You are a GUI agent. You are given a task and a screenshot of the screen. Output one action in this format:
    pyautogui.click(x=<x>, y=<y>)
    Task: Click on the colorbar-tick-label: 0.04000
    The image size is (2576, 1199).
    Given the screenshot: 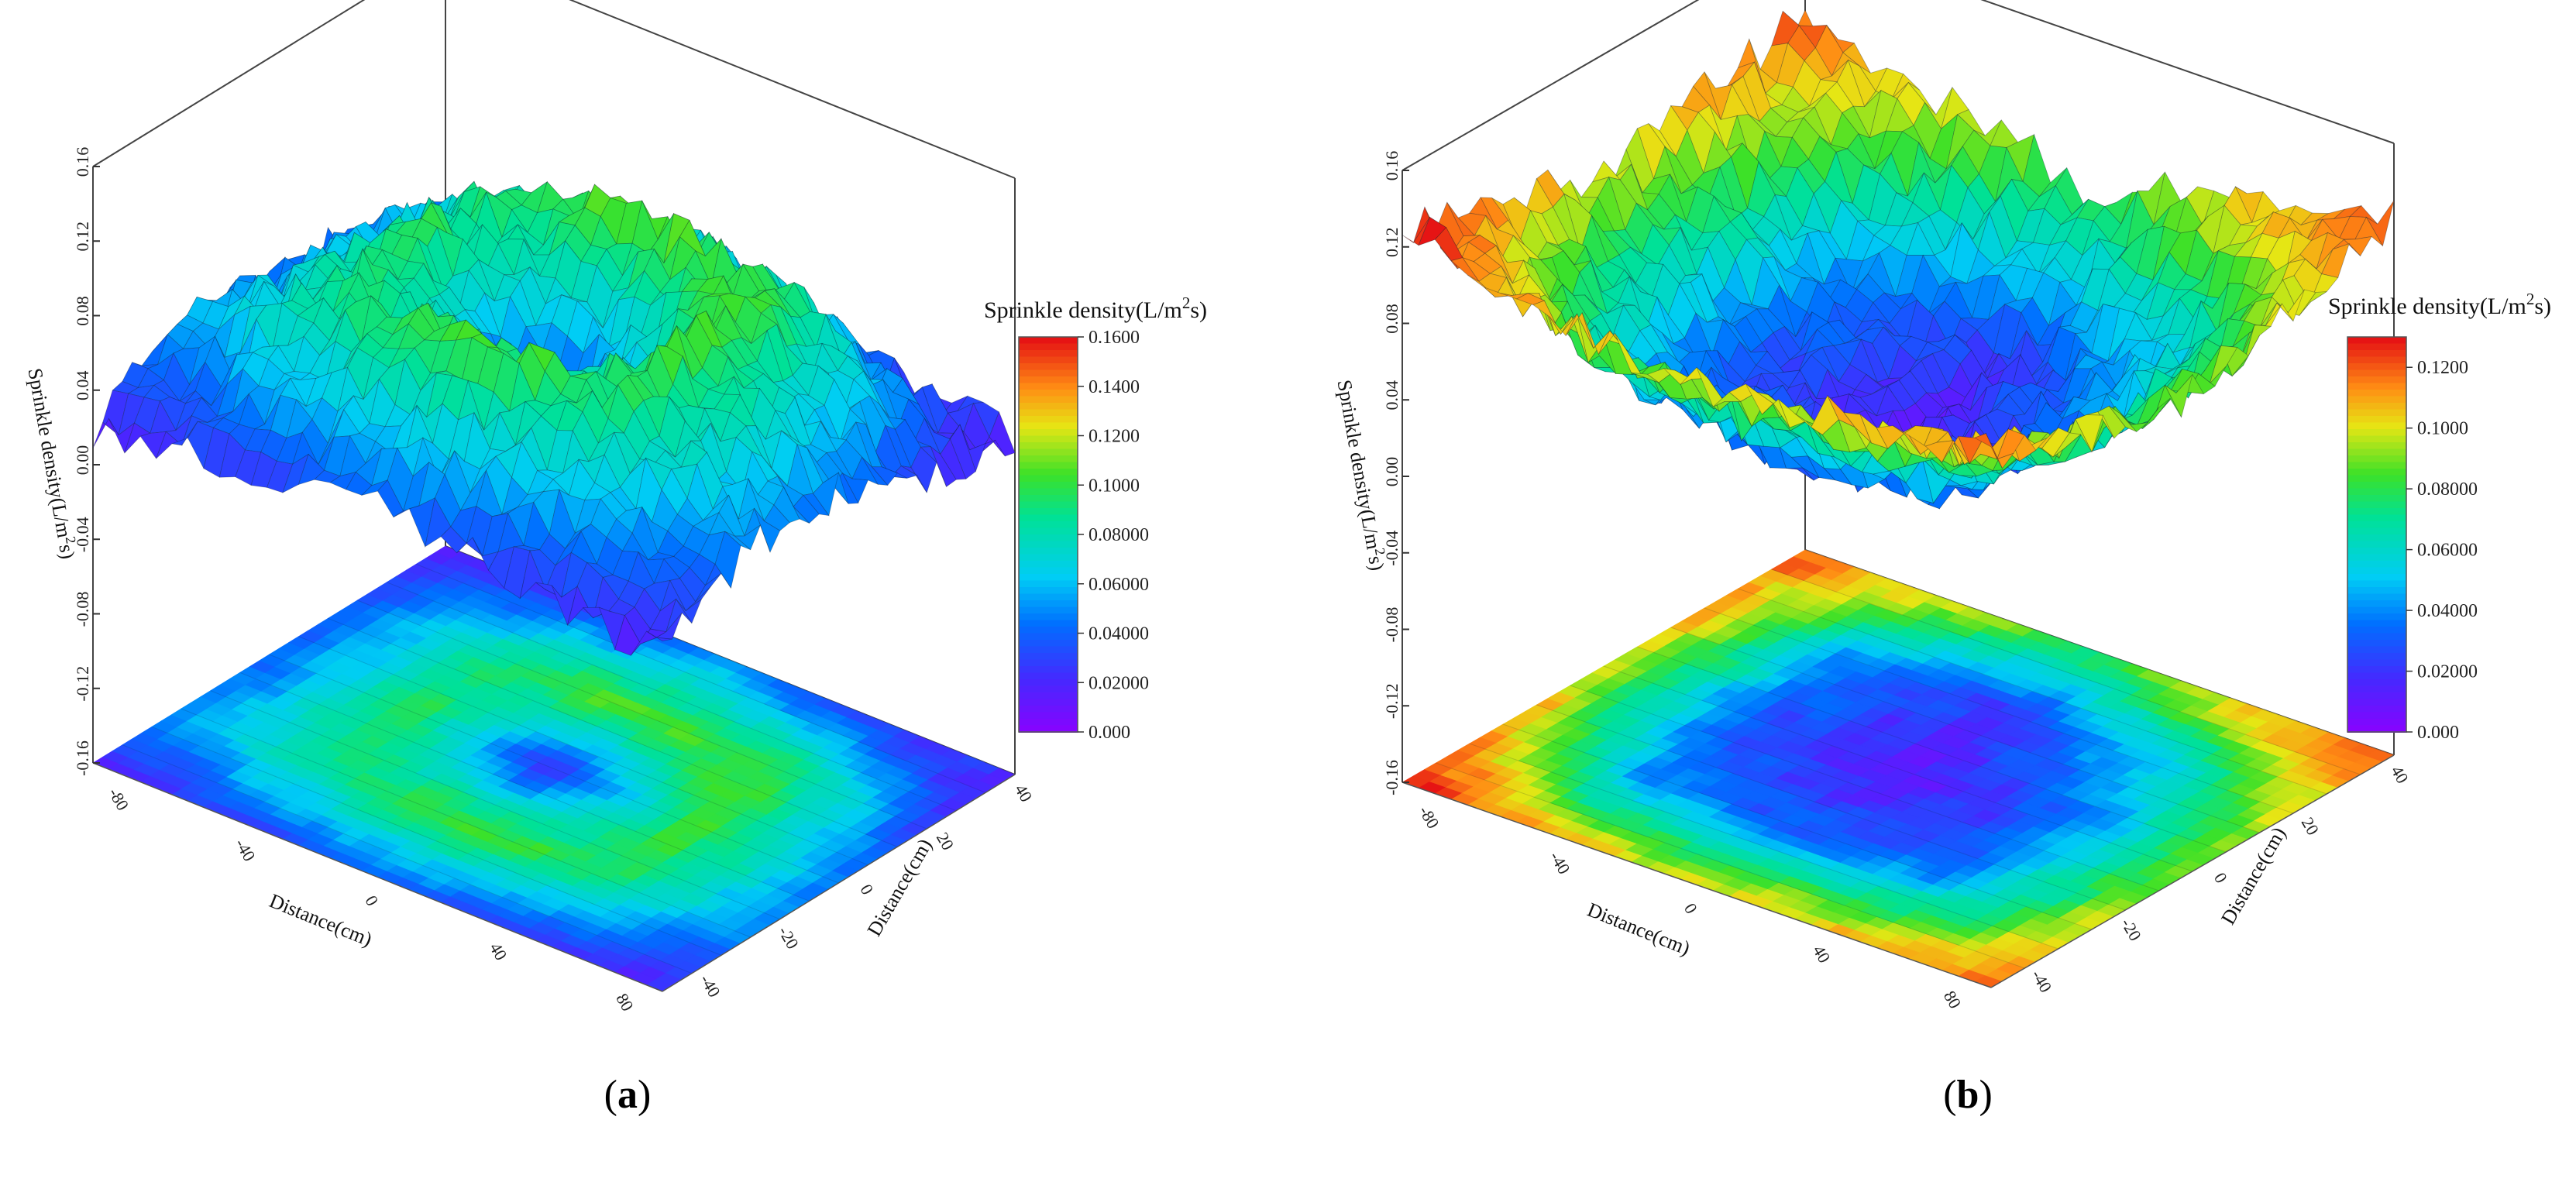 What is the action you would take?
    pyautogui.click(x=1119, y=634)
    